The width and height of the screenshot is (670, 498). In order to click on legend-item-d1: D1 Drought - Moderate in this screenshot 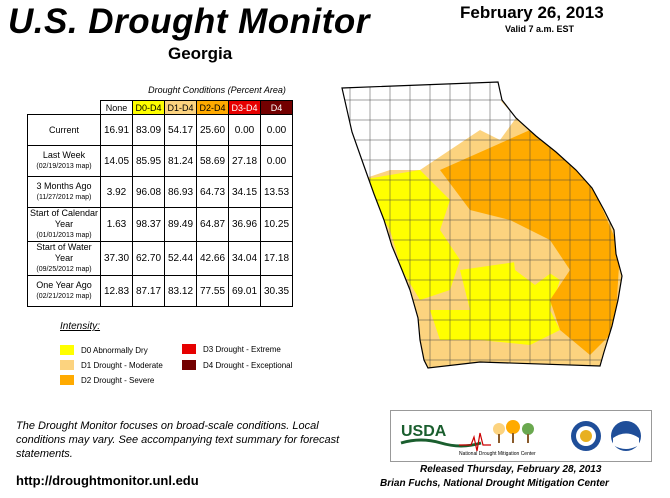, I will do `click(111, 365)`.